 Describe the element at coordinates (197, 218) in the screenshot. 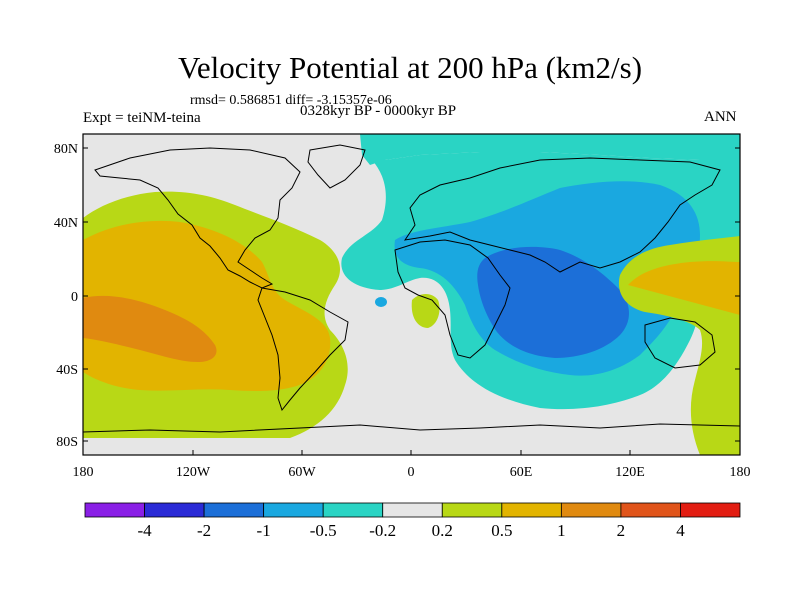

I see `north-america-coast` at that location.